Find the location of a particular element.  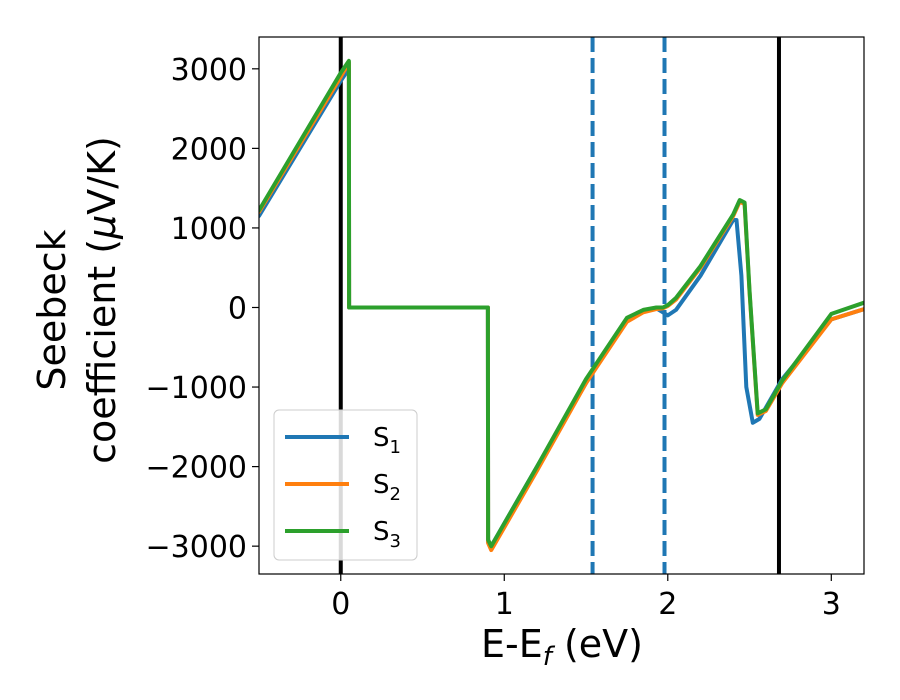

x-tick-label: 2 is located at coordinates (667, 604).